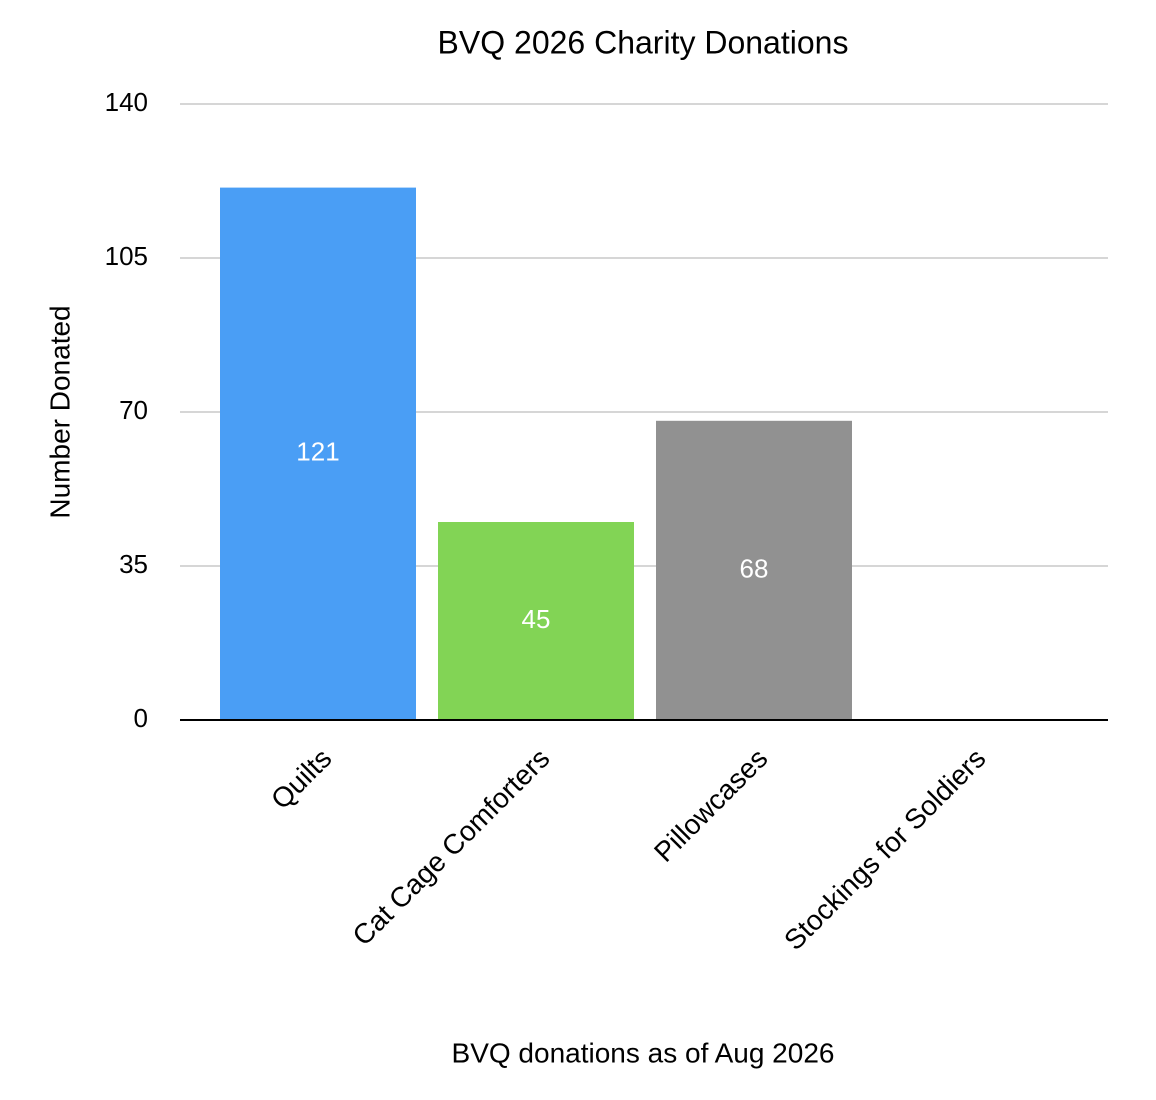 Image resolution: width=1156 pixels, height=1100 pixels. Describe the element at coordinates (126, 256) in the screenshot. I see `y-tick-label: 105` at that location.